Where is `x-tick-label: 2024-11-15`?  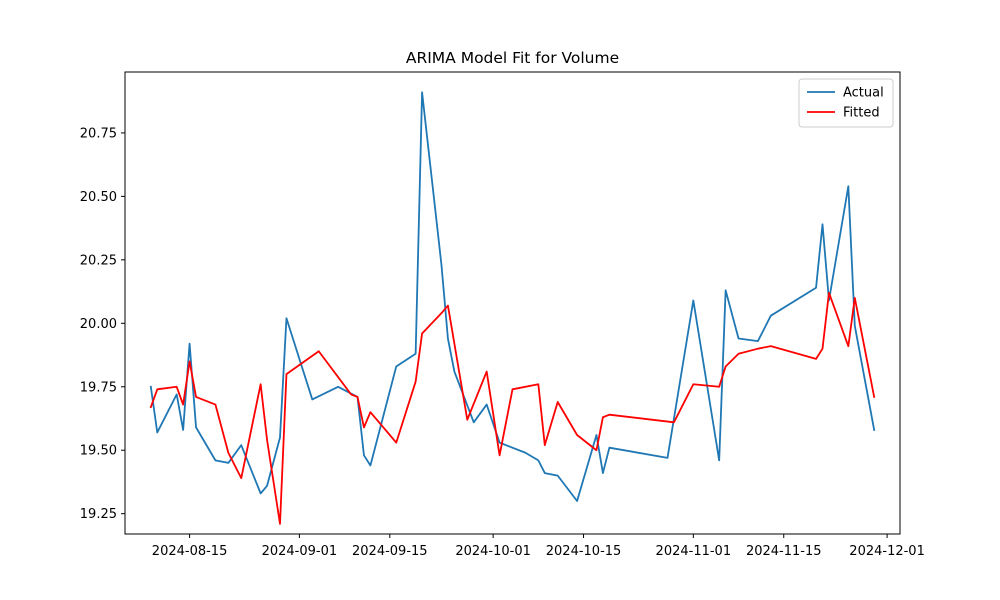 x-tick-label: 2024-11-15 is located at coordinates (784, 551).